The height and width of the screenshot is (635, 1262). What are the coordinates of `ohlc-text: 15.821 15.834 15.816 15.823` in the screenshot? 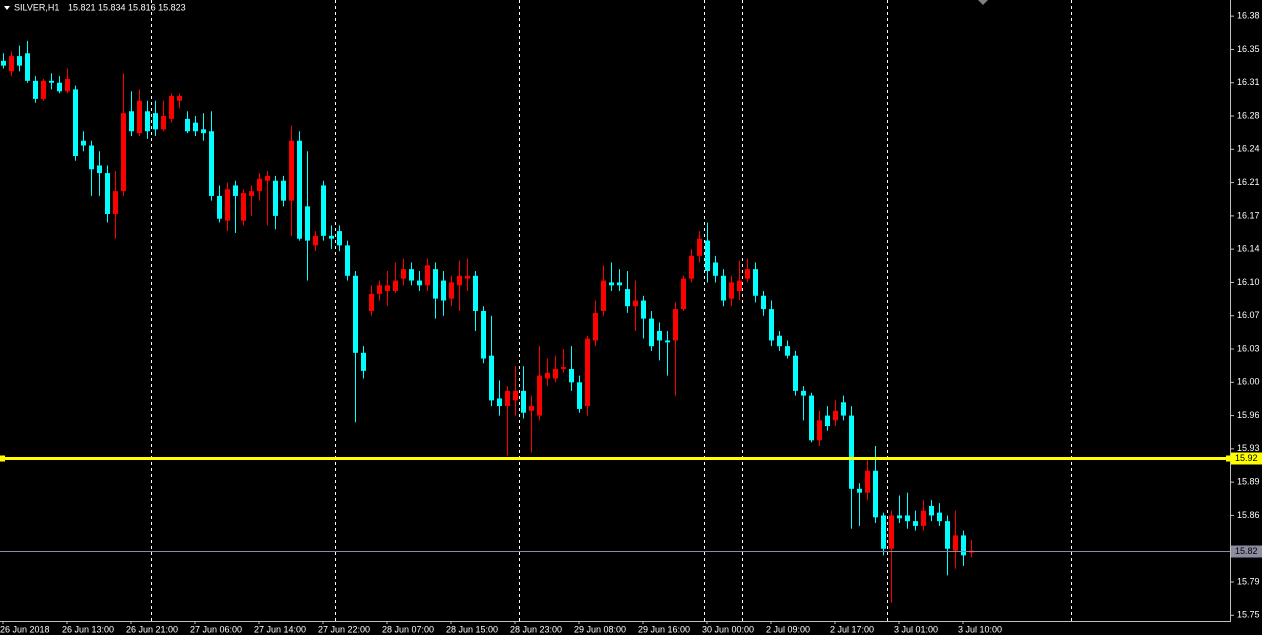 It's located at (127, 7).